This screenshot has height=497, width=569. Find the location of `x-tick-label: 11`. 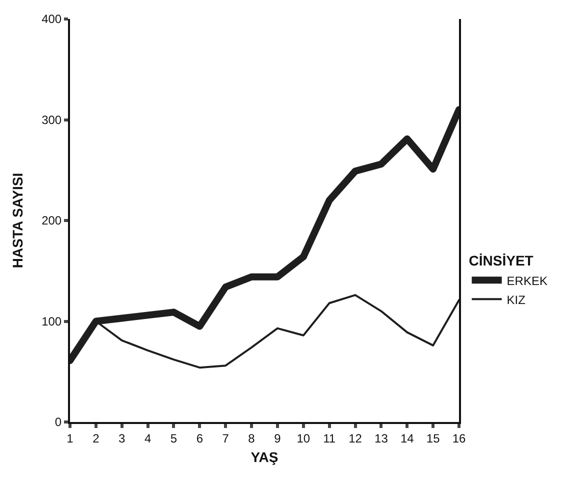

x-tick-label: 11 is located at coordinates (329, 438).